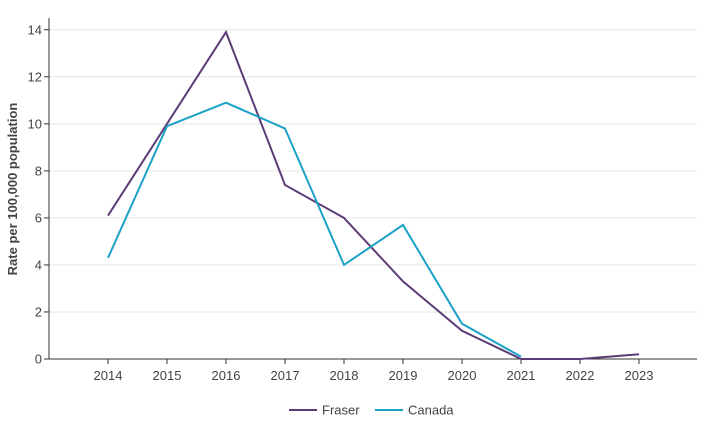 The width and height of the screenshot is (715, 422). What do you see at coordinates (167, 375) in the screenshot?
I see `x-tick-label: 2015` at bounding box center [167, 375].